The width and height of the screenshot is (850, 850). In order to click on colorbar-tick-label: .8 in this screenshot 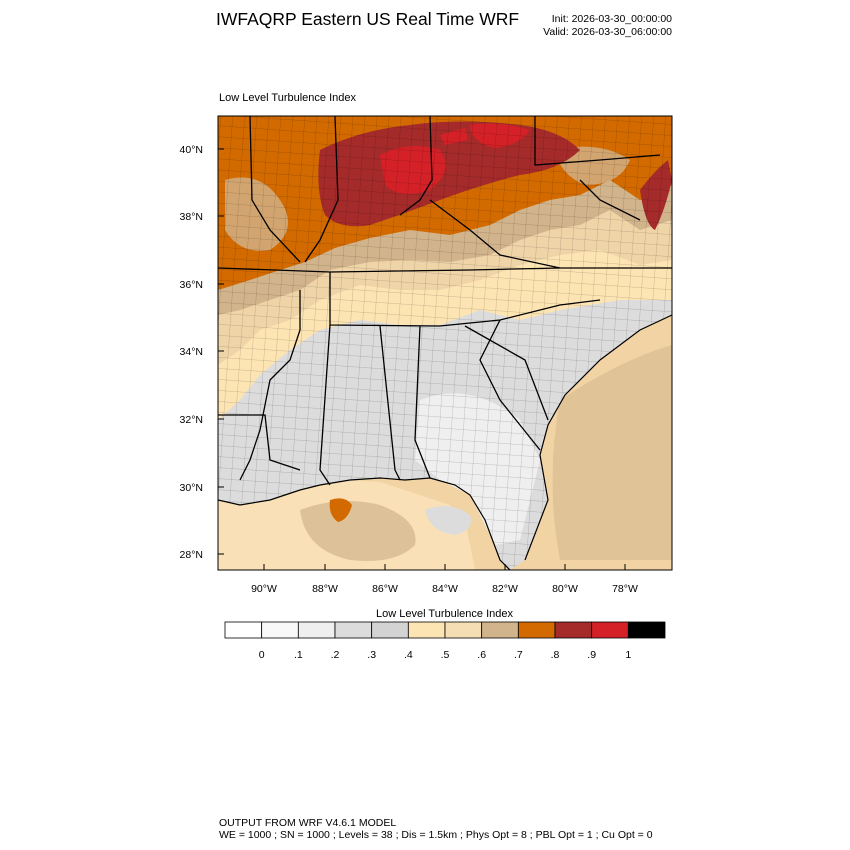, I will do `click(555, 655)`.